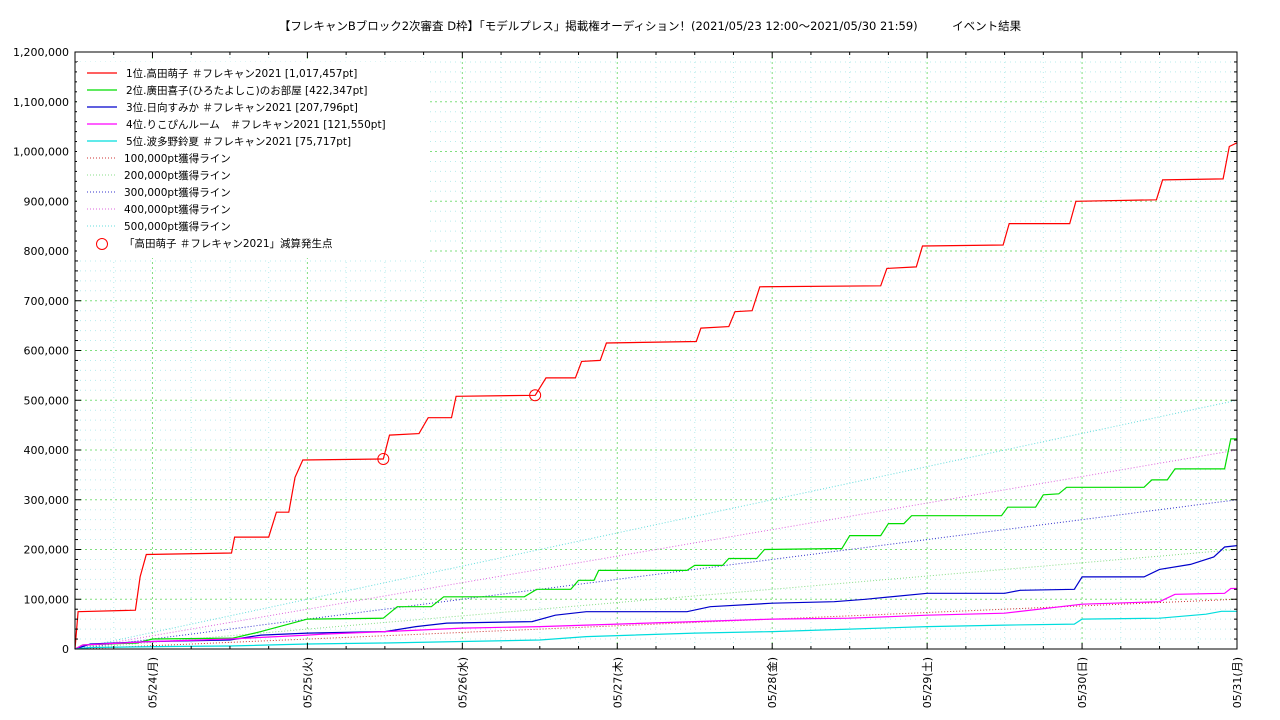  I want to click on x-tick-label: 05/28(金), so click(772, 682).